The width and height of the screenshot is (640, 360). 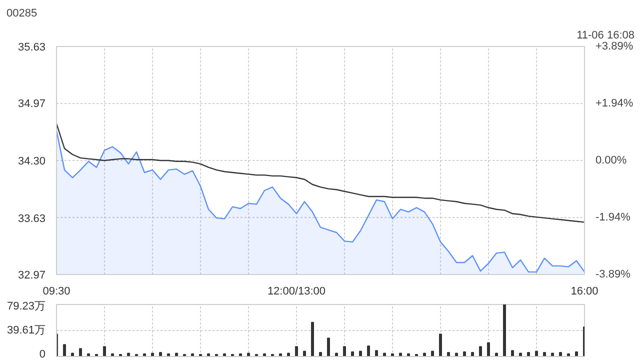 I want to click on y-tick-label: 33.63, so click(x=32, y=218).